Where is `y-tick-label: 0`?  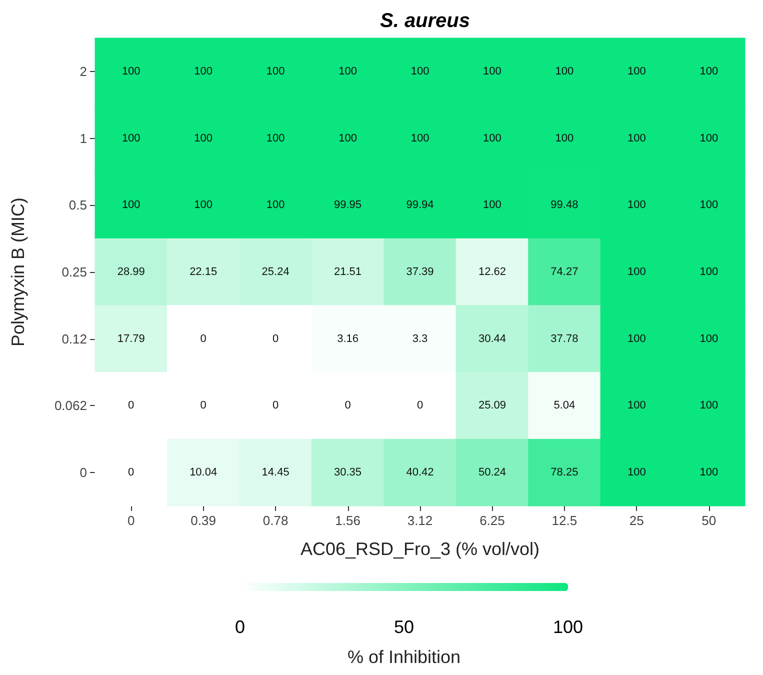 y-tick-label: 0 is located at coordinates (83, 472).